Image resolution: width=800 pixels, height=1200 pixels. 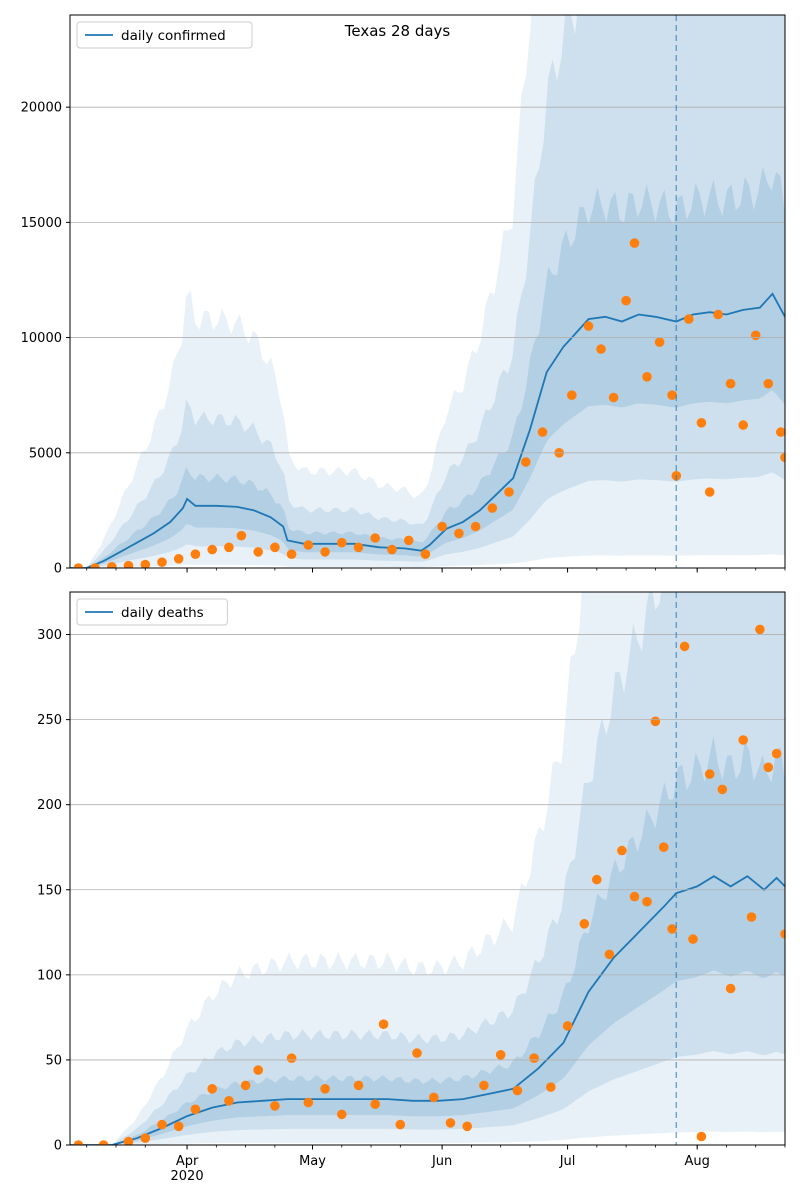 I want to click on legend-box, so click(x=152, y=612).